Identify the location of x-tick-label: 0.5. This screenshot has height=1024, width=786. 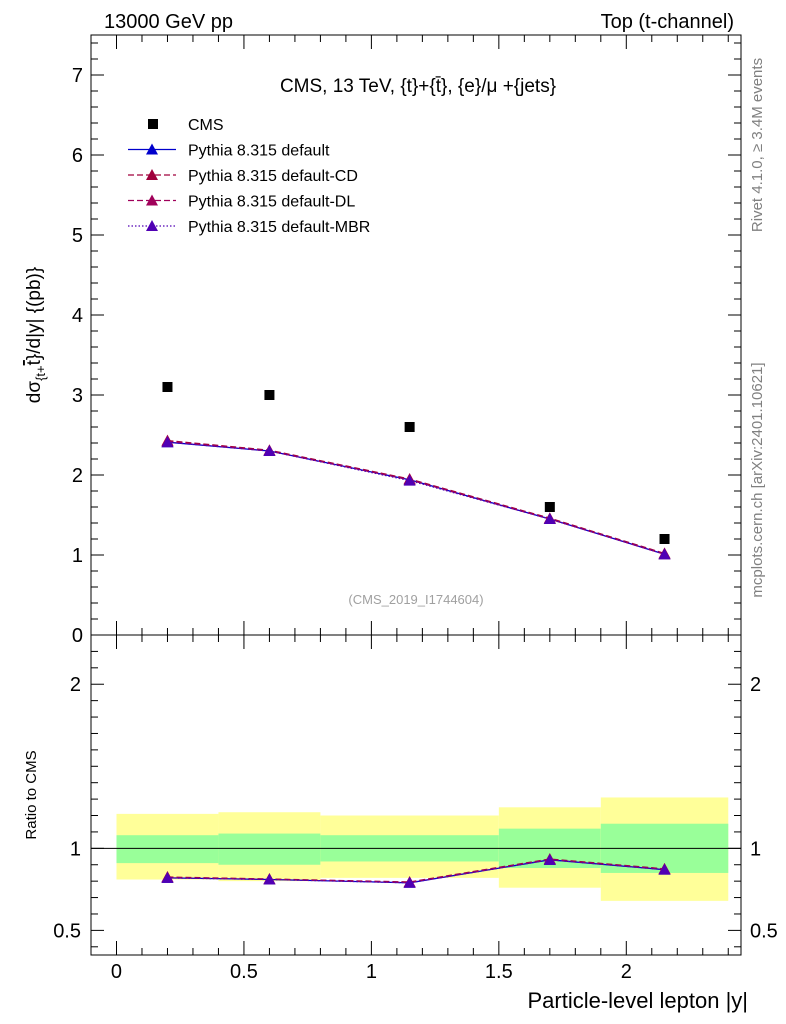
(244, 972).